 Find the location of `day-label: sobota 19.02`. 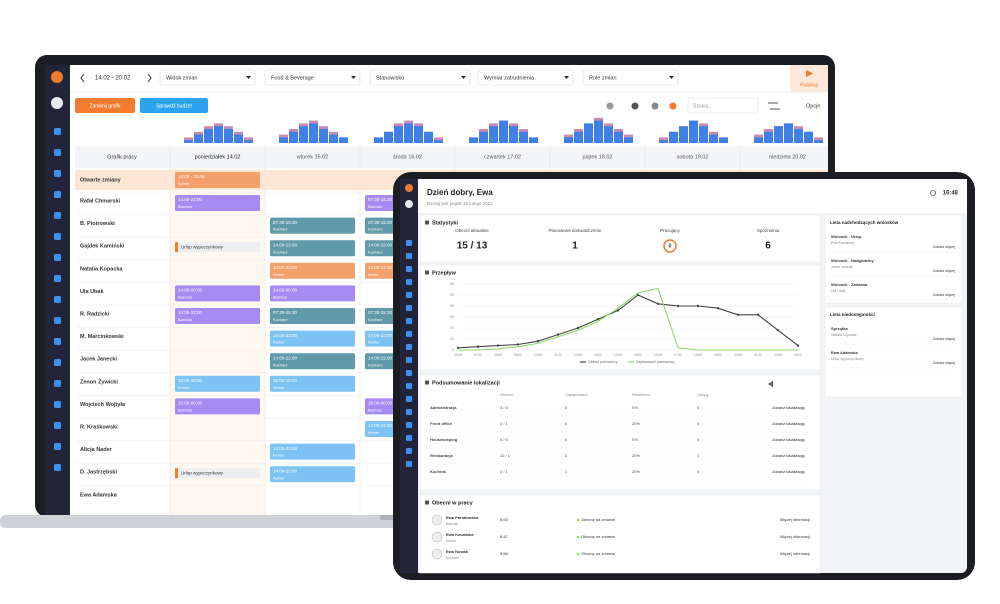

day-label: sobota 19.02 is located at coordinates (693, 157).